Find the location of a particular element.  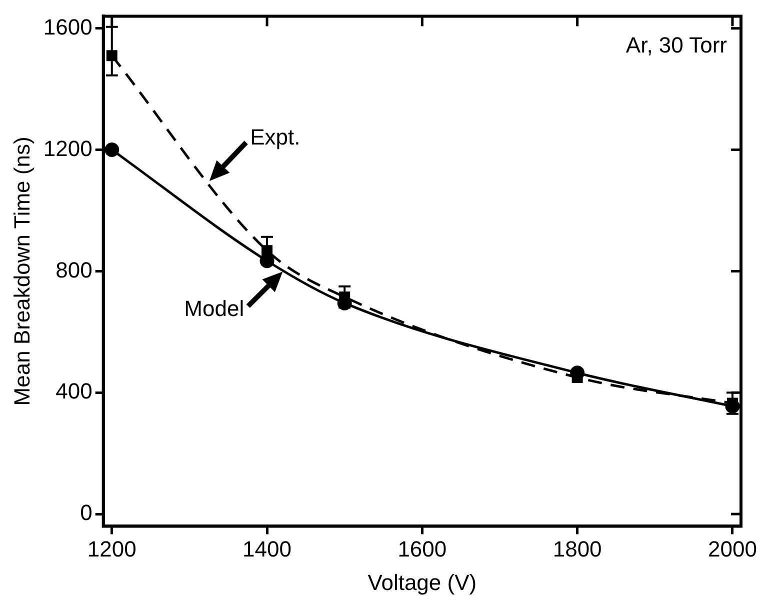

y-tick-label: 800 is located at coordinates (74, 269).